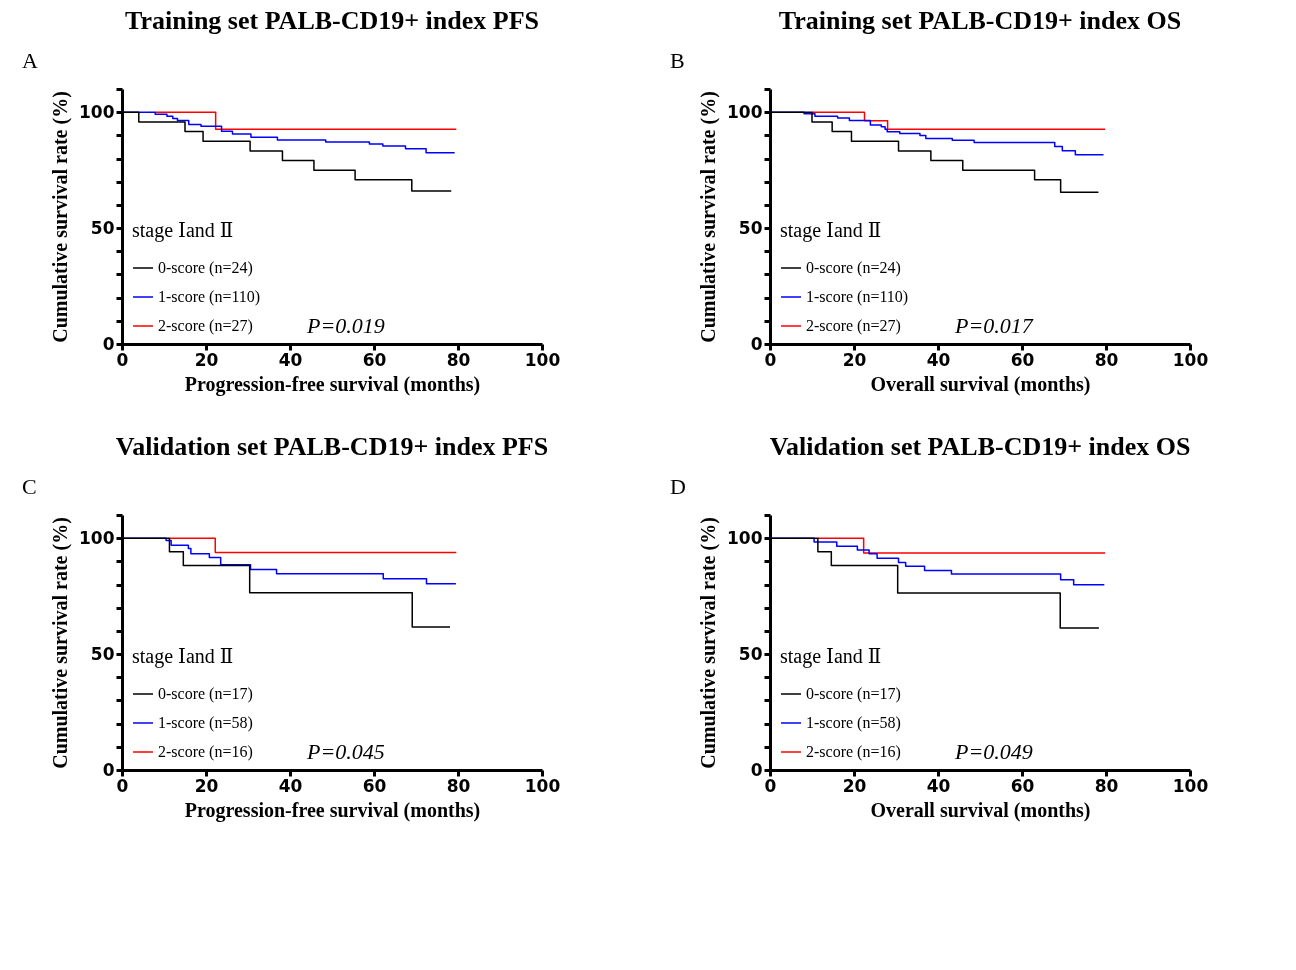  I want to click on text: A, so click(30, 60).